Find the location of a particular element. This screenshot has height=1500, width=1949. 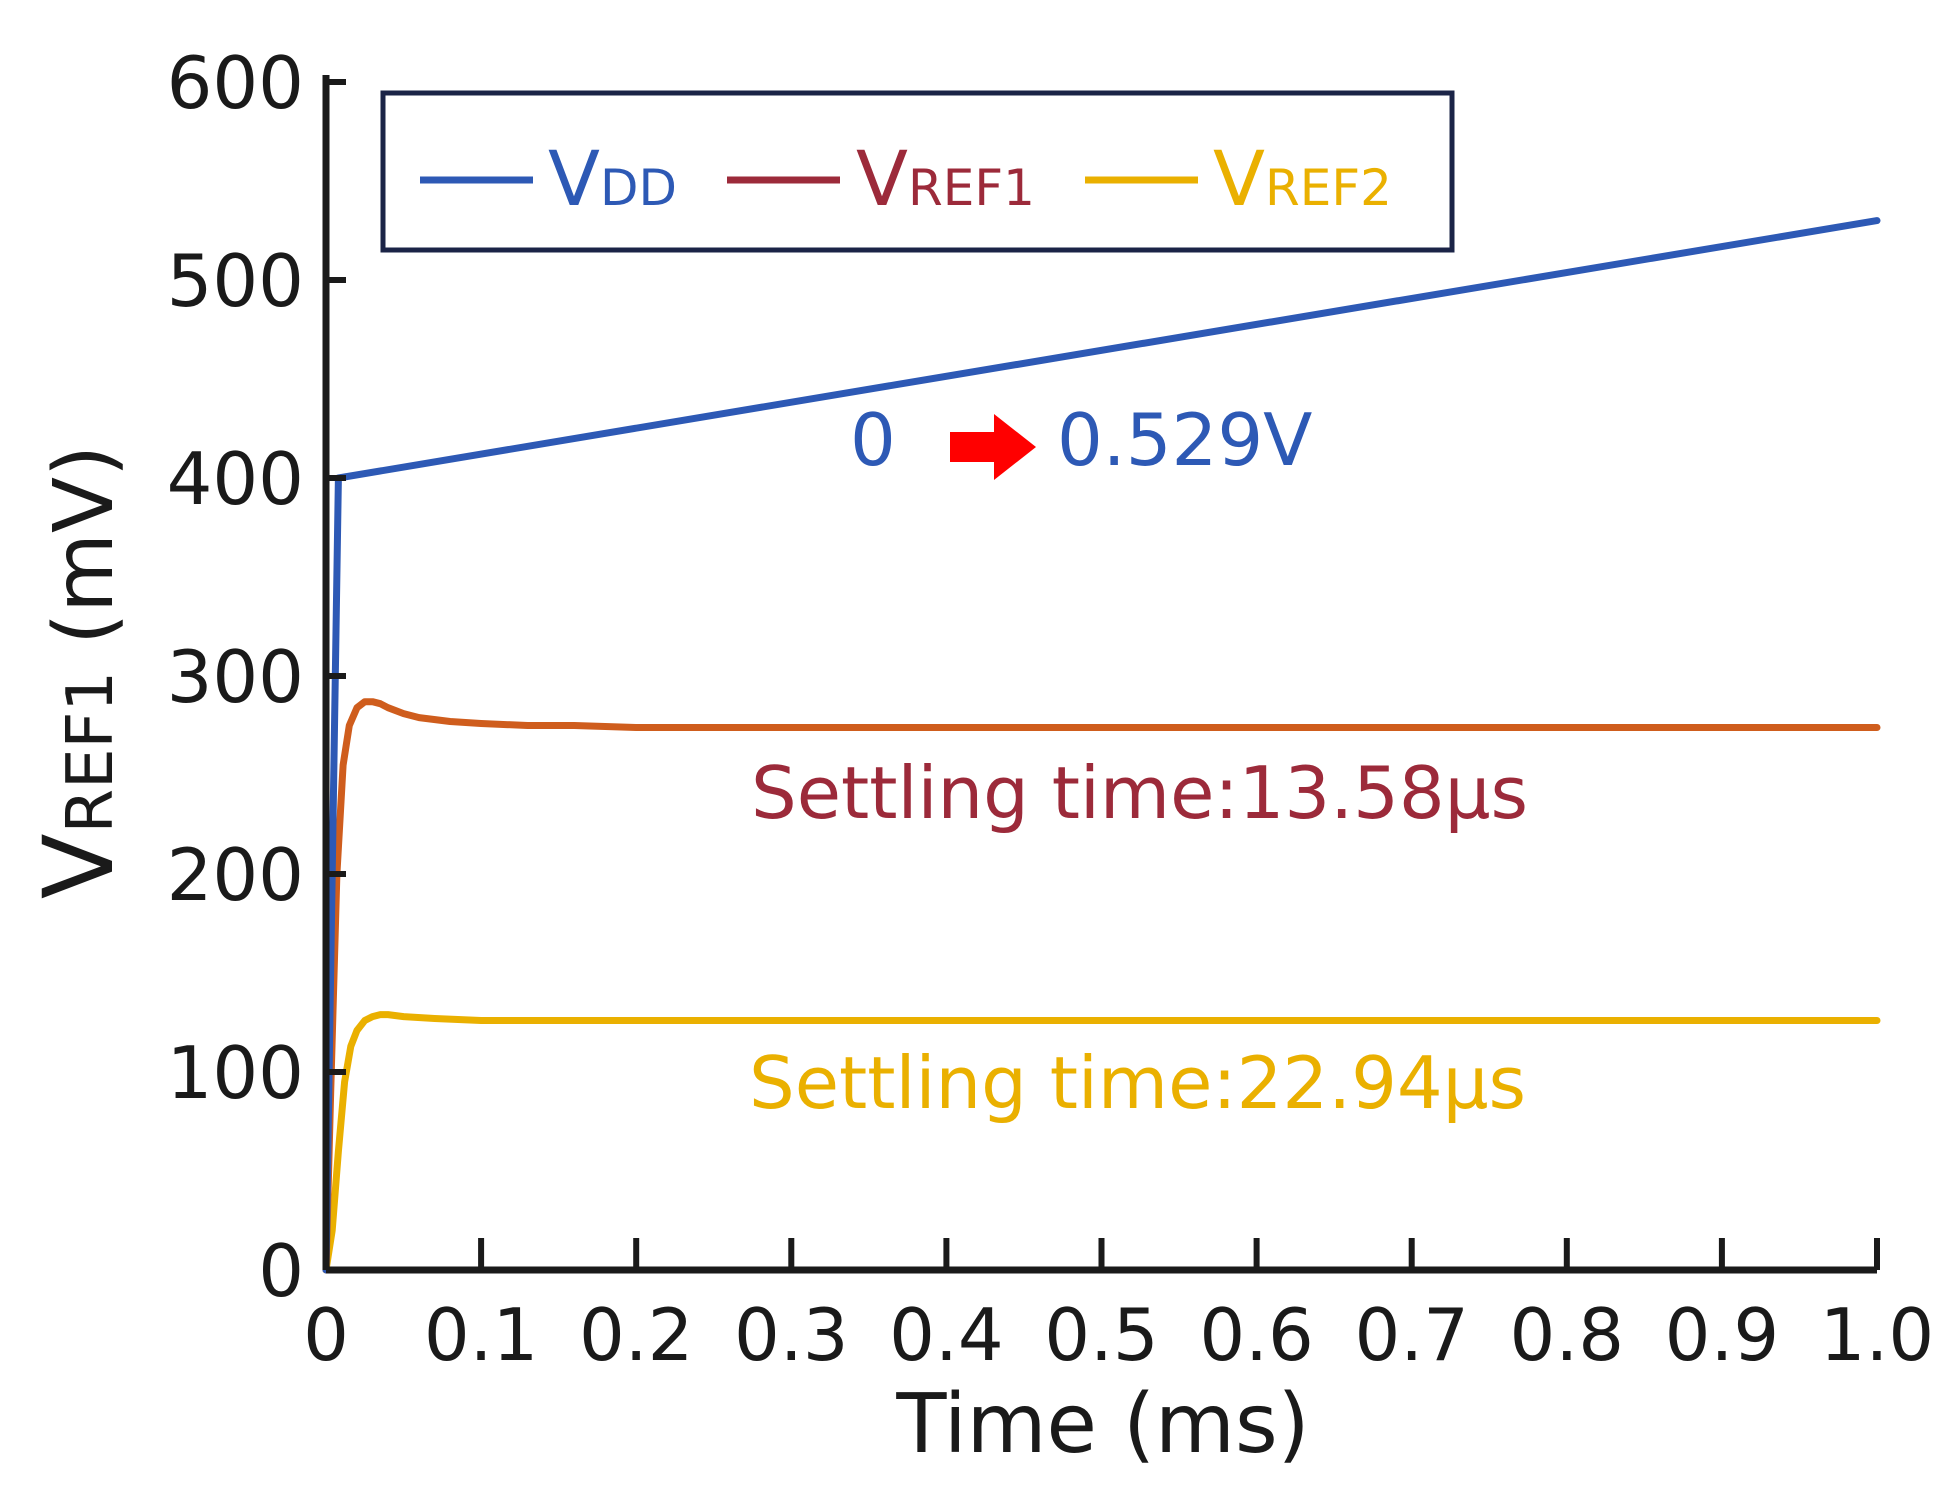

y-tick-label-6: 600 is located at coordinates (235, 83).